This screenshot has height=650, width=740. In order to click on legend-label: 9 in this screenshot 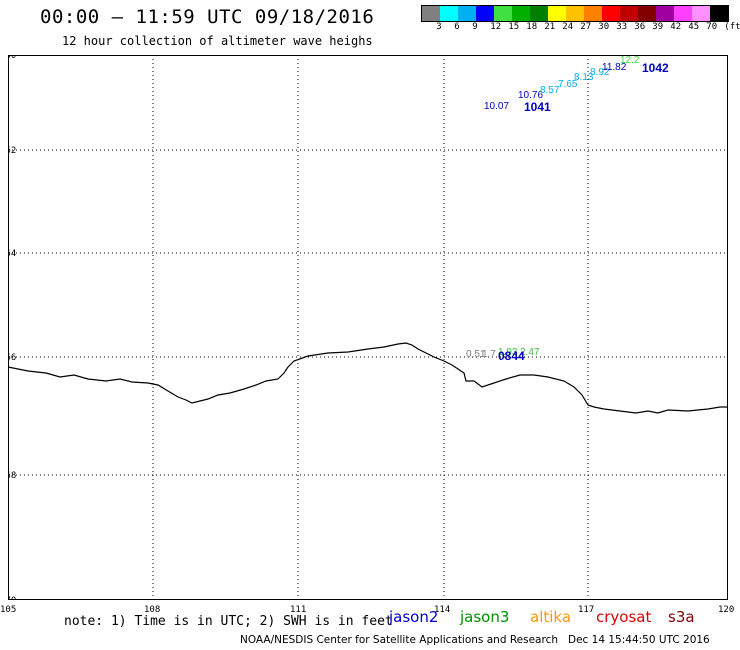, I will do `click(475, 27)`.